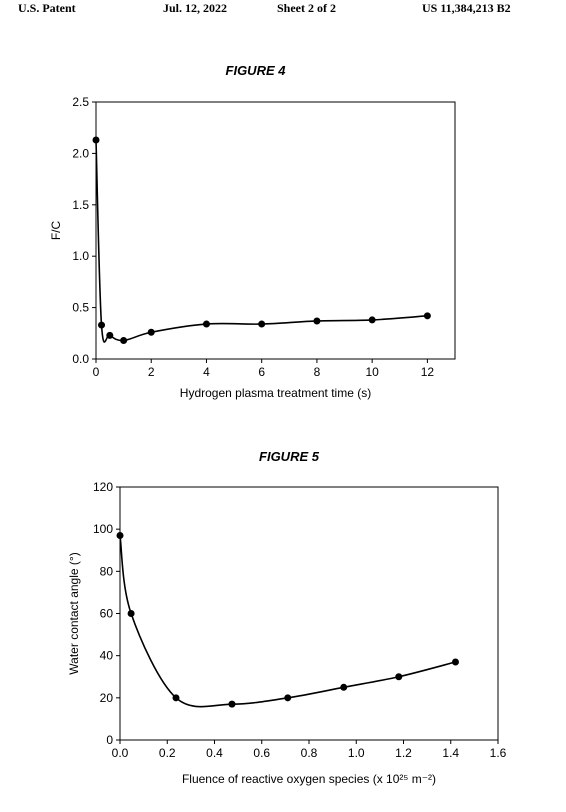  I want to click on y-tick-label: 2.0, so click(80, 153).